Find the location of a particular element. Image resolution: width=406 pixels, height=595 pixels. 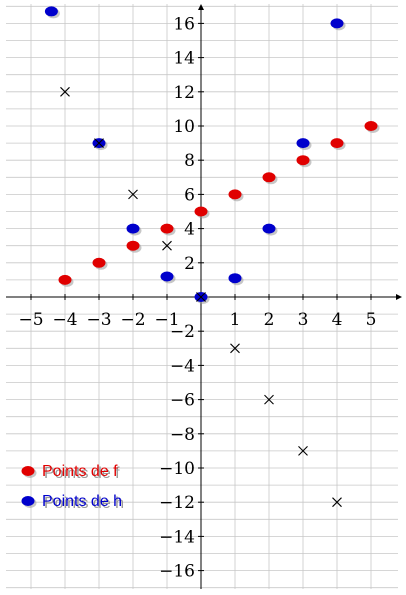

y-tick-label: 2 is located at coordinates (189, 264).